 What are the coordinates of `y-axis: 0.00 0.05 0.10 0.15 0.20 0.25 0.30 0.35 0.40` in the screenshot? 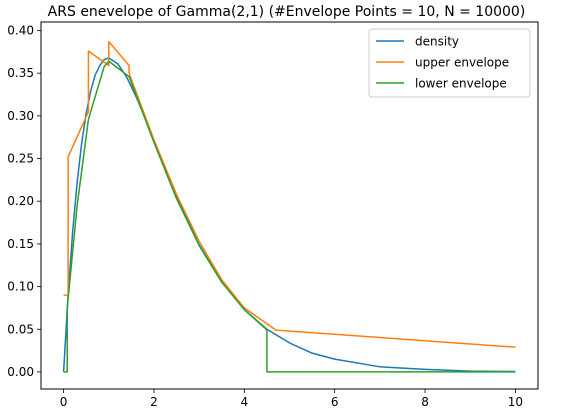 It's located at (24, 201).